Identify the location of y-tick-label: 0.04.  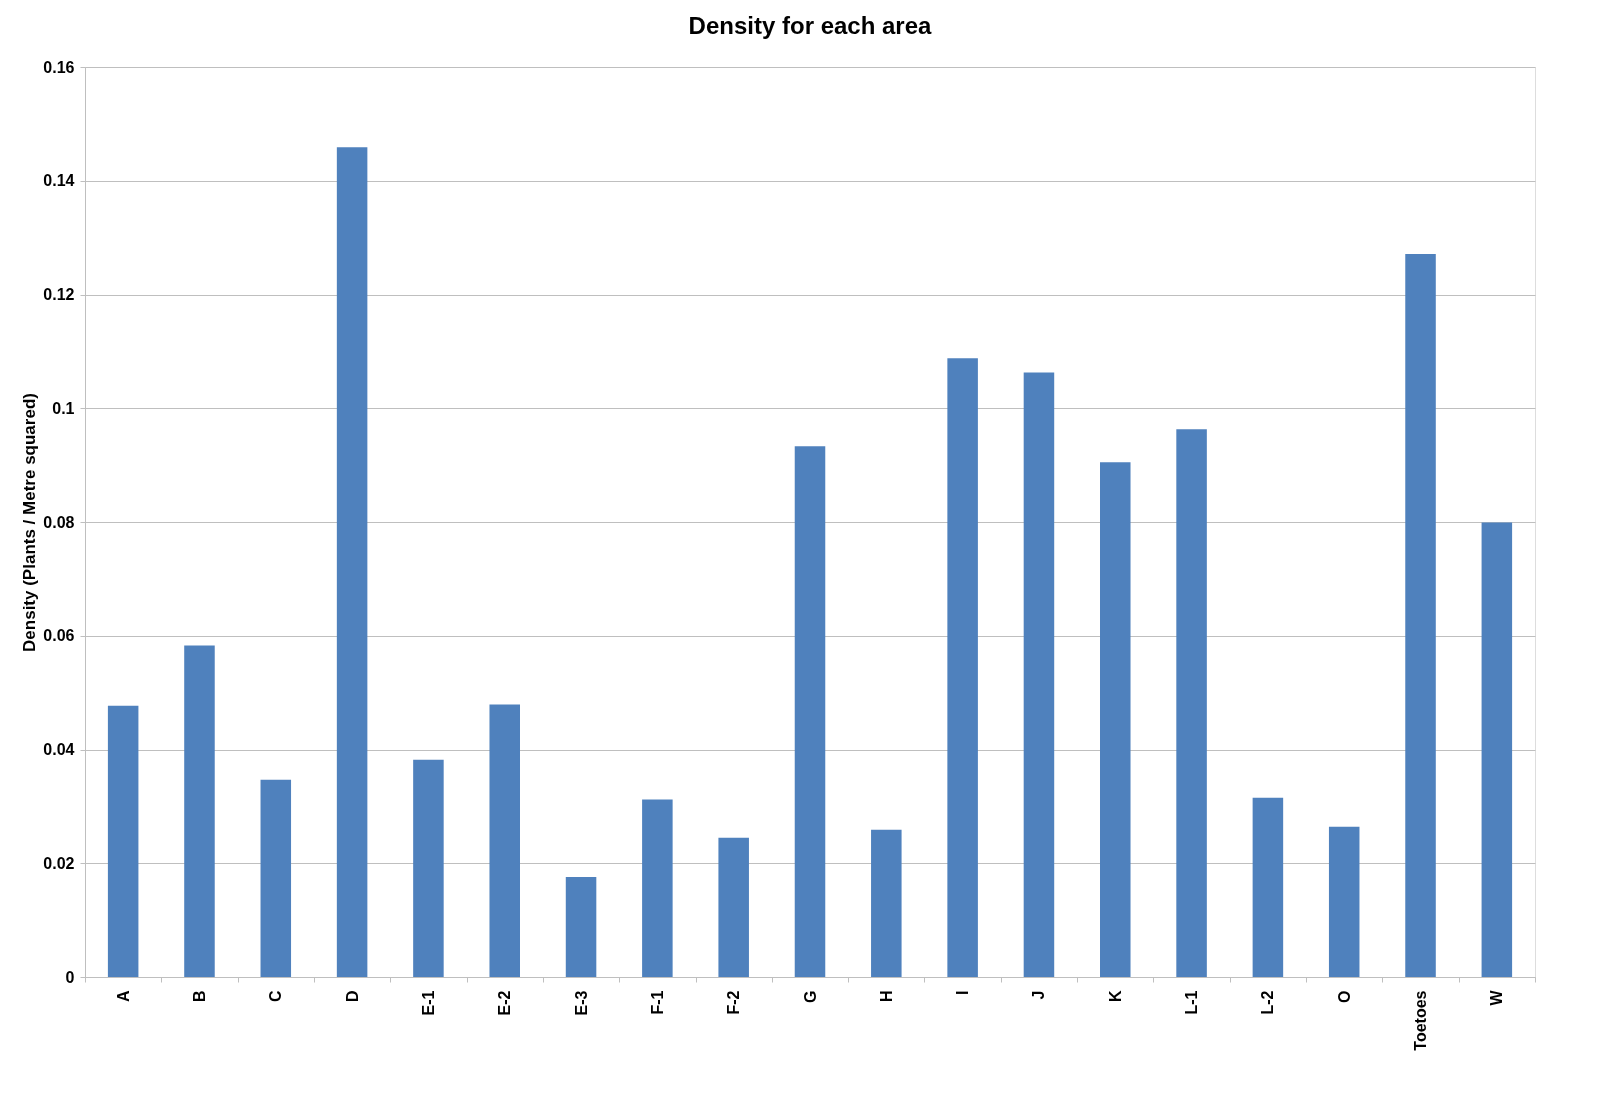
(59, 749).